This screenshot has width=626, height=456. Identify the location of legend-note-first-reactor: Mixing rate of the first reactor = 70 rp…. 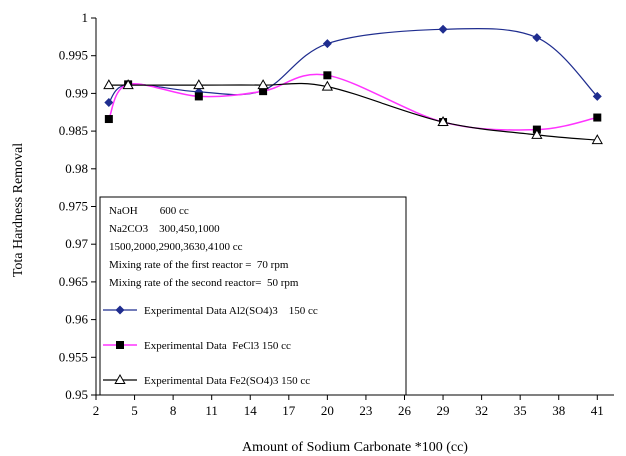
(199, 265).